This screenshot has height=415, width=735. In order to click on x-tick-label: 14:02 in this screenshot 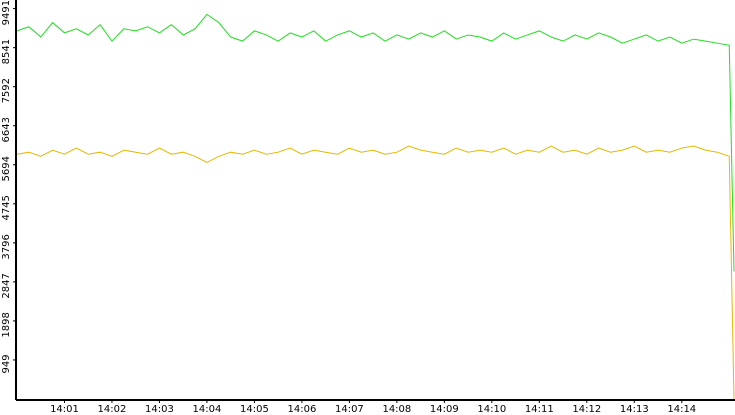, I will do `click(112, 409)`.